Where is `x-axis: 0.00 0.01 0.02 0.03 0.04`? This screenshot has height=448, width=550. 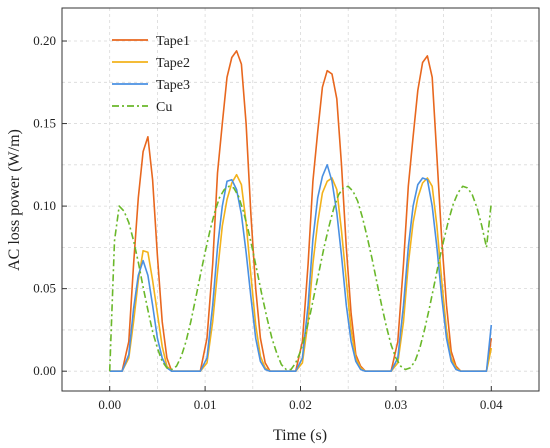
x-axis: 0.00 0.01 0.02 0.03 0.04 is located at coordinates (300, 399).